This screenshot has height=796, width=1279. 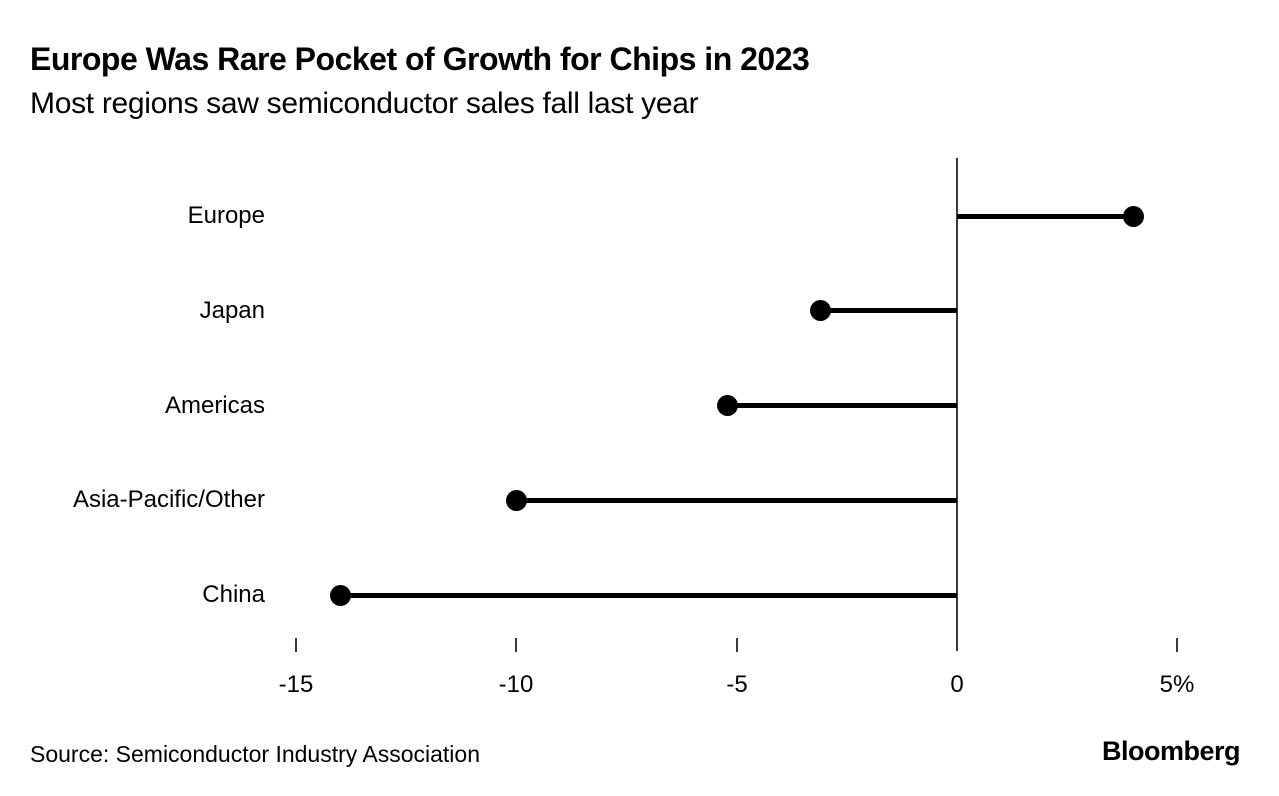 I want to click on category-label: Japan, so click(x=232, y=310).